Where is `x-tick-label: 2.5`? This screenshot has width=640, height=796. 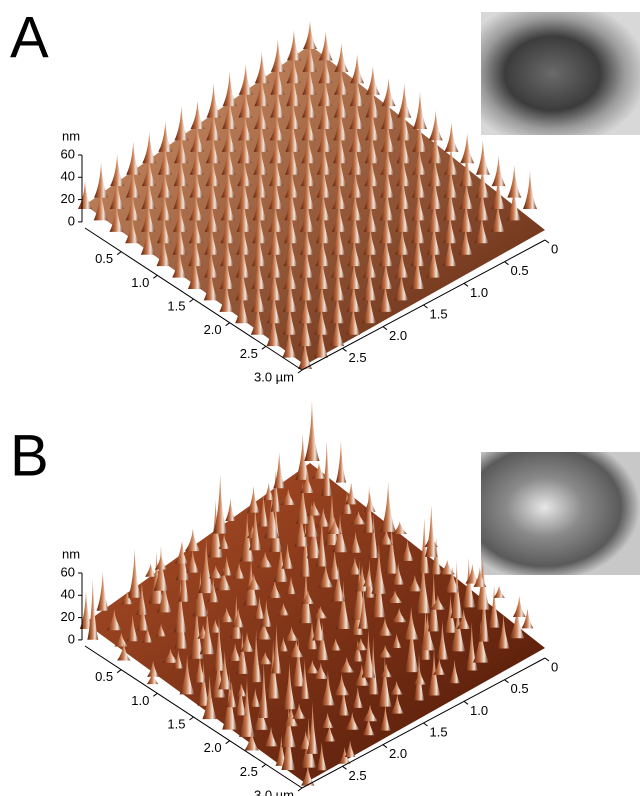 x-tick-label: 2.5 is located at coordinates (249, 771).